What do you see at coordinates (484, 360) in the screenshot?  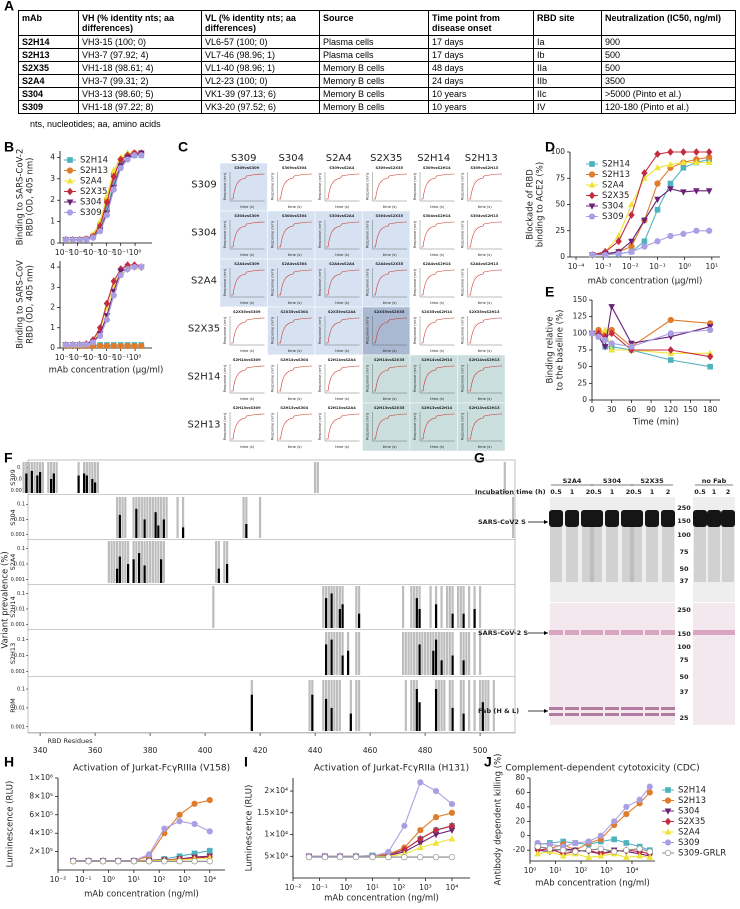 I see `spr-cell-title: S2H14vsS2H13` at bounding box center [484, 360].